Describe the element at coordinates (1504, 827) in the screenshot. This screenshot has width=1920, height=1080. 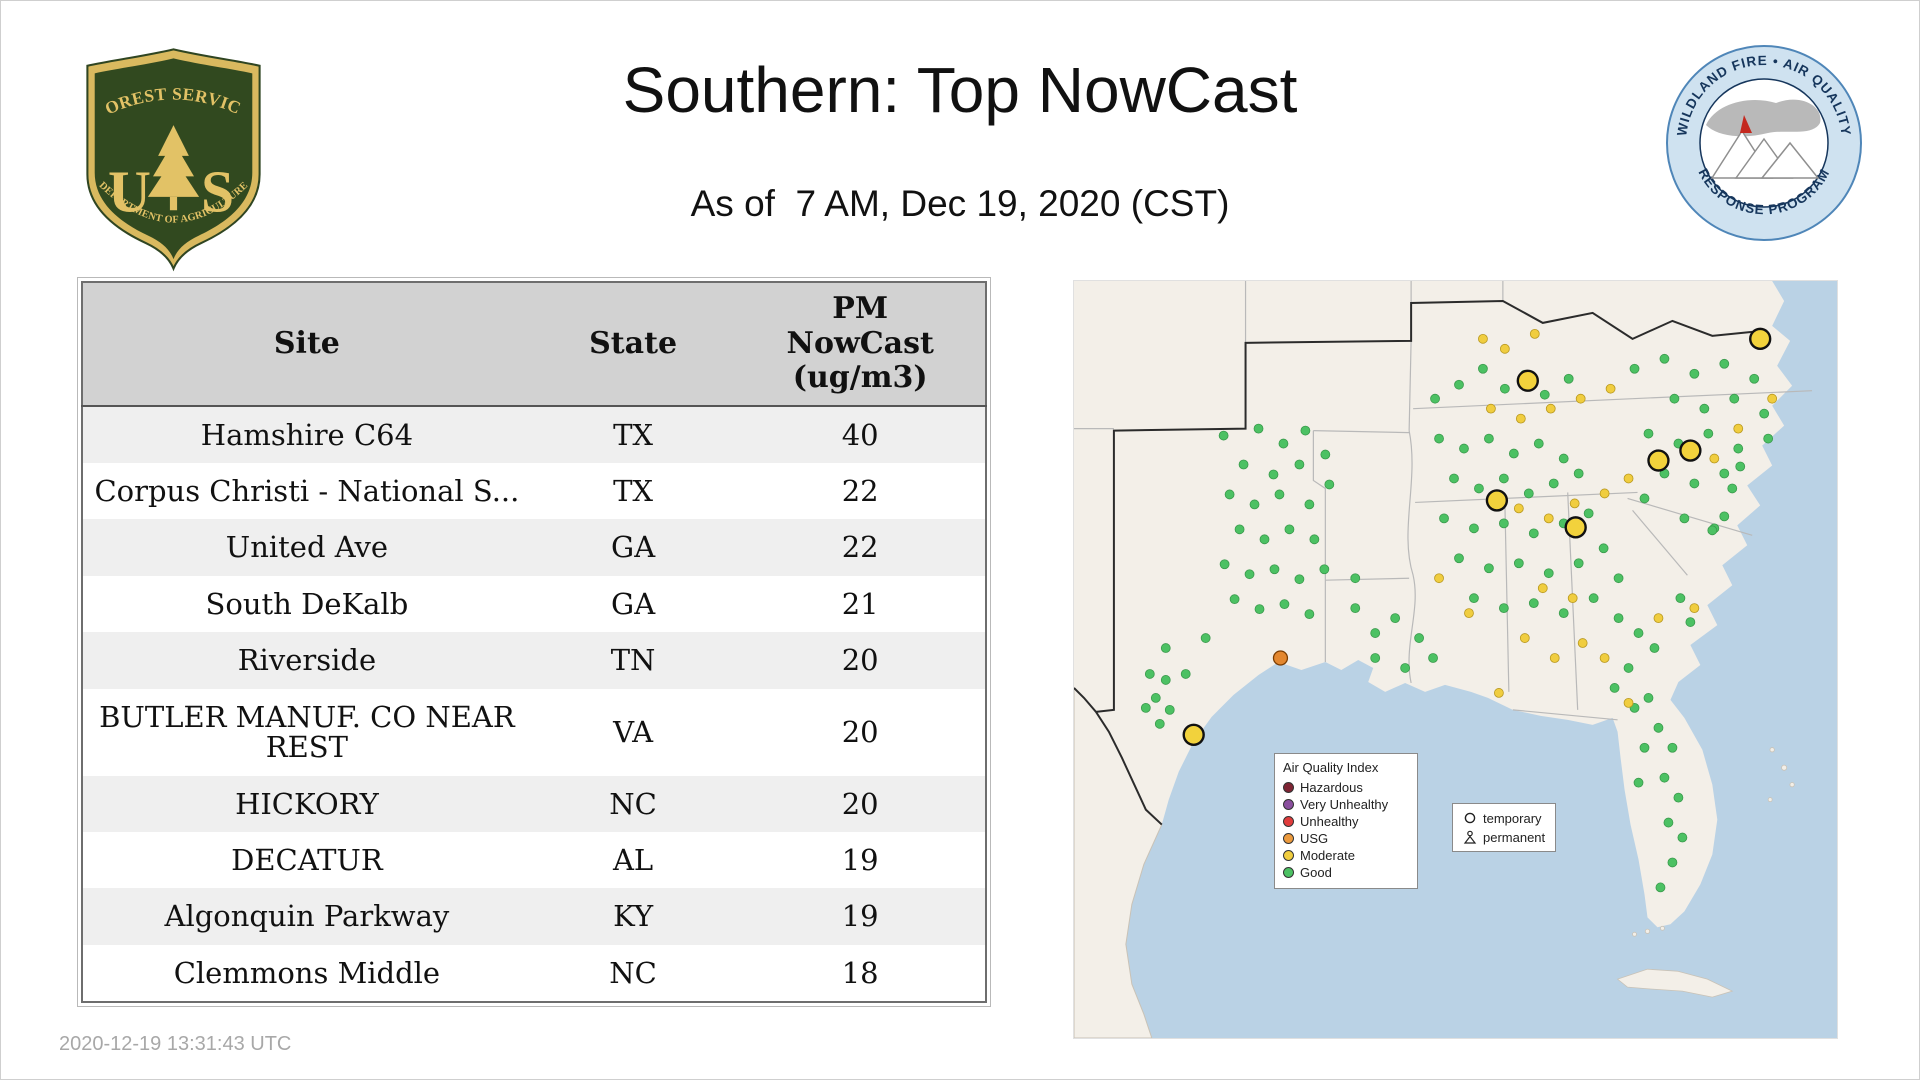
I see `monitor-type-legend: temporary permanent` at that location.